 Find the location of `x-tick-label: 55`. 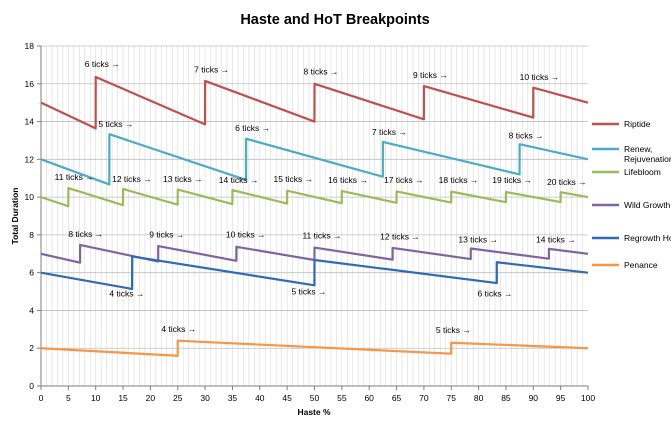

x-tick-label: 55 is located at coordinates (342, 398).